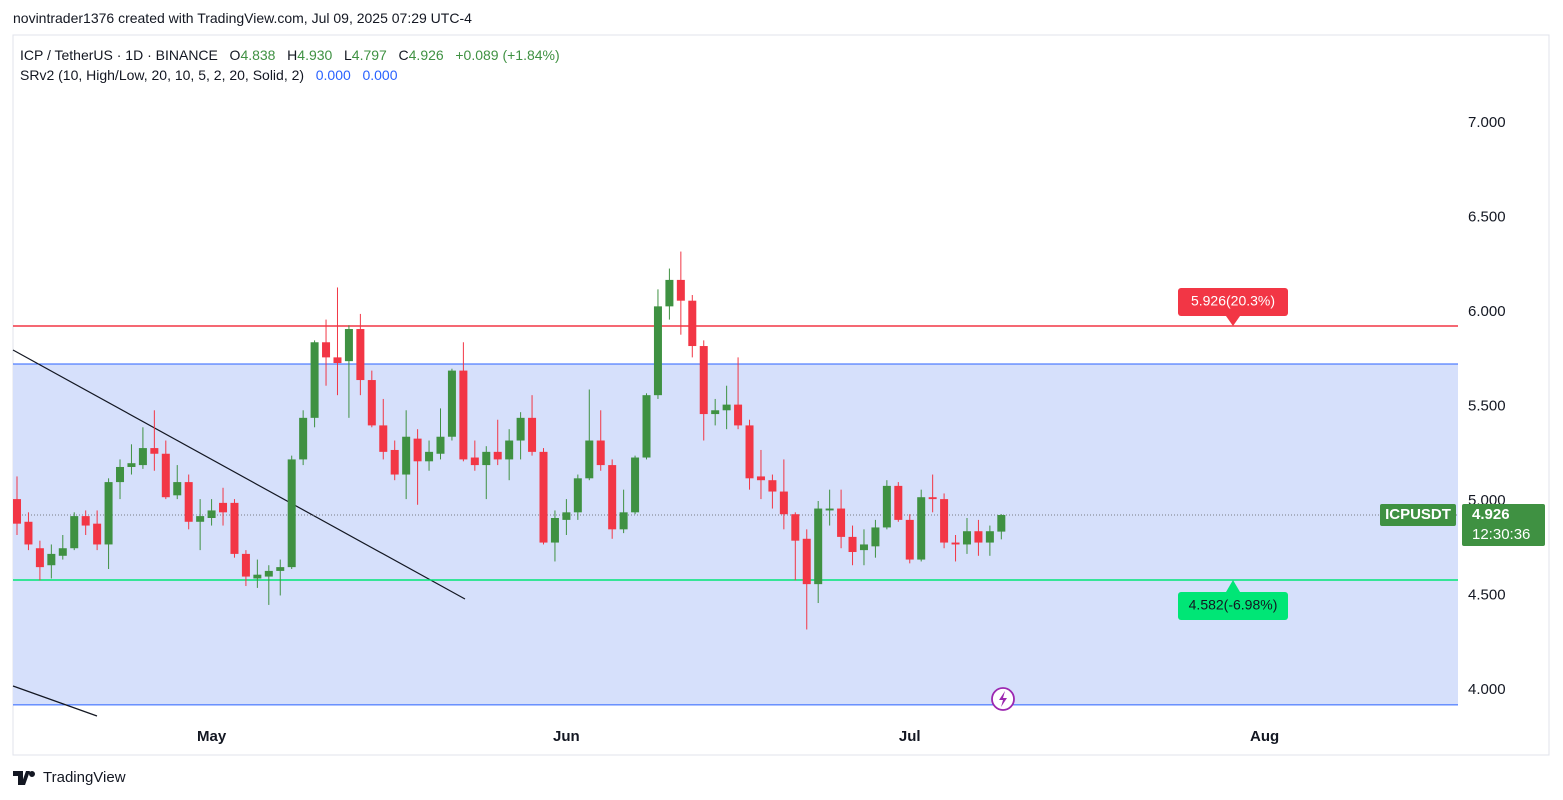 The image size is (1563, 800). Describe the element at coordinates (1233, 321) in the screenshot. I see `level-label-pointer` at that location.